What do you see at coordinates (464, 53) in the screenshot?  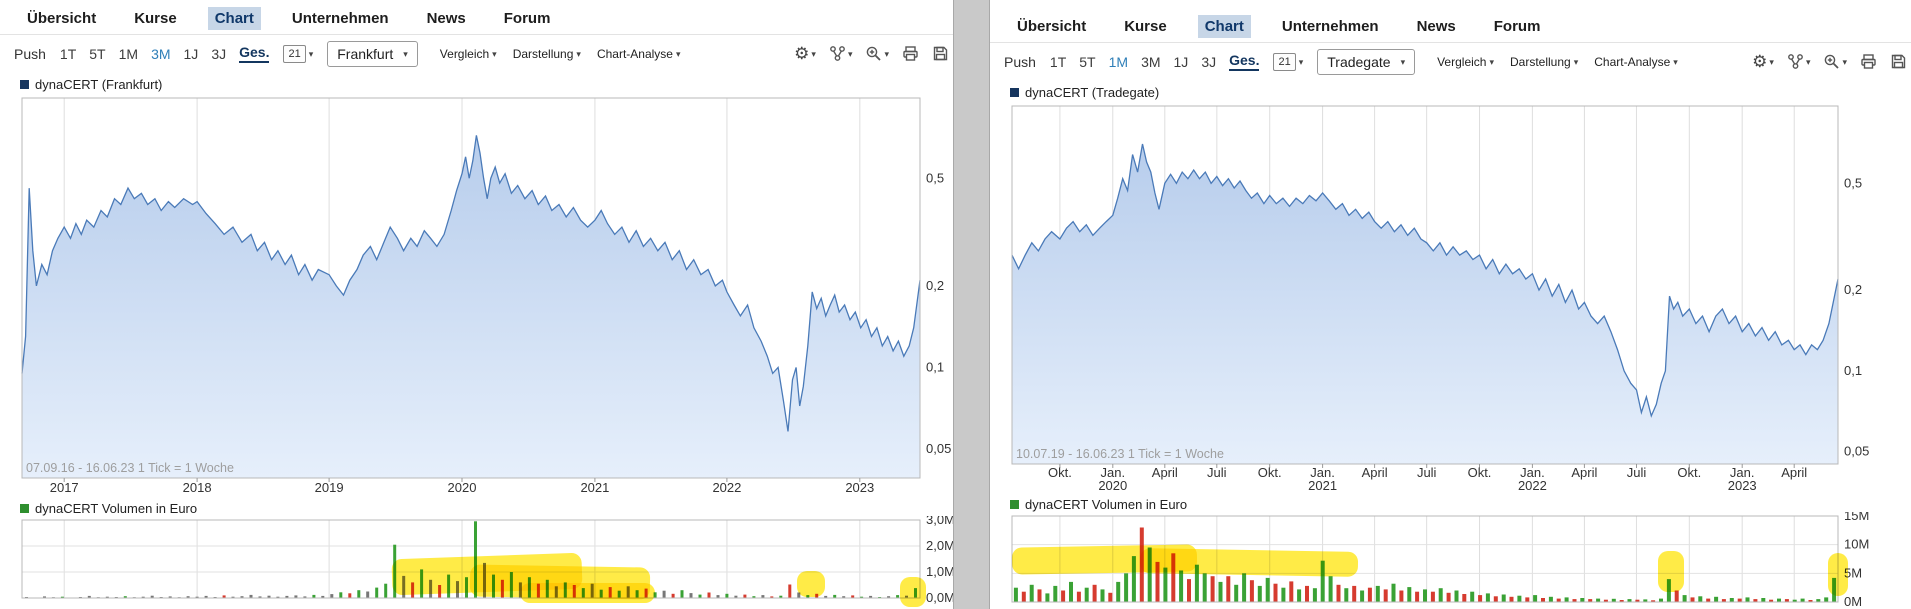 I see `menu-label: Vergleich` at bounding box center [464, 53].